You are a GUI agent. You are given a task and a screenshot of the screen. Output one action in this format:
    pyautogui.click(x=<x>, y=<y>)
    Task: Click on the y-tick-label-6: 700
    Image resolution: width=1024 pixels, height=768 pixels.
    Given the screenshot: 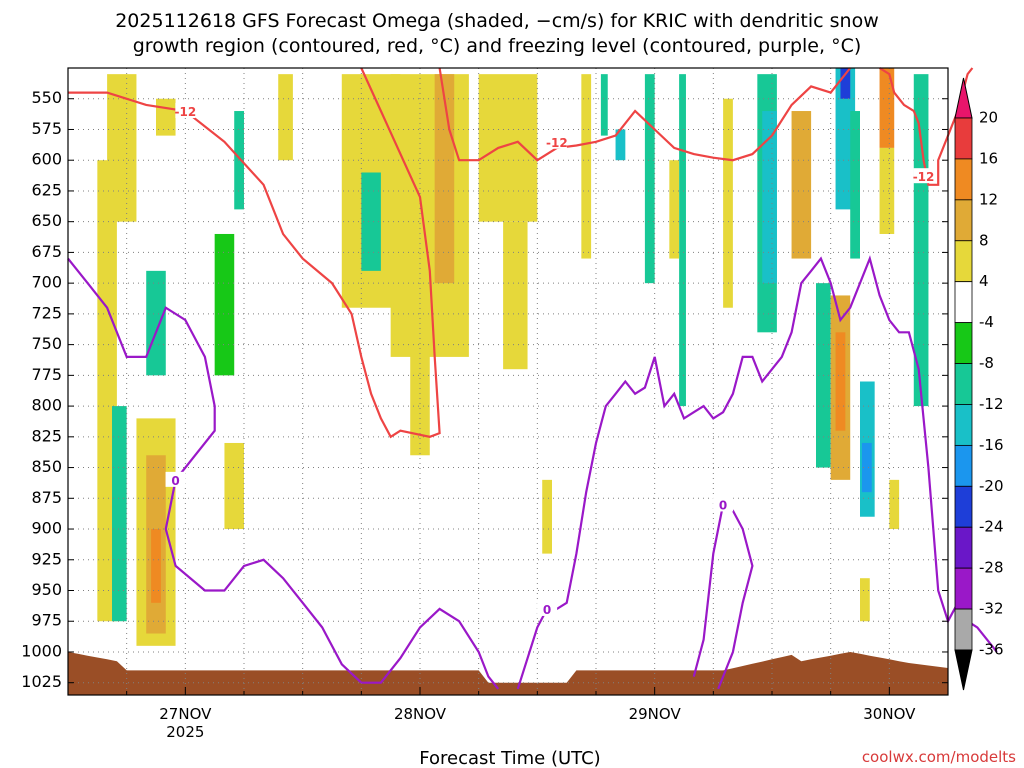 What is the action you would take?
    pyautogui.click(x=46, y=282)
    